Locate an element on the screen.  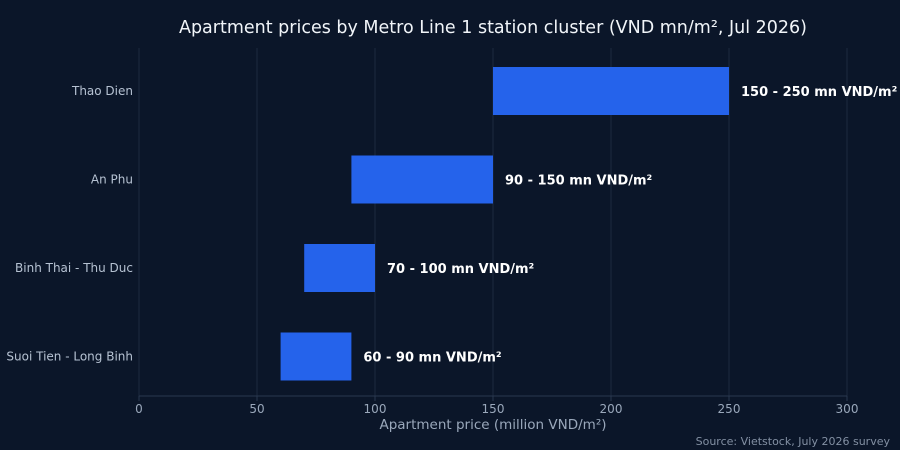
x-tick-label-300: 300 is located at coordinates (847, 409).